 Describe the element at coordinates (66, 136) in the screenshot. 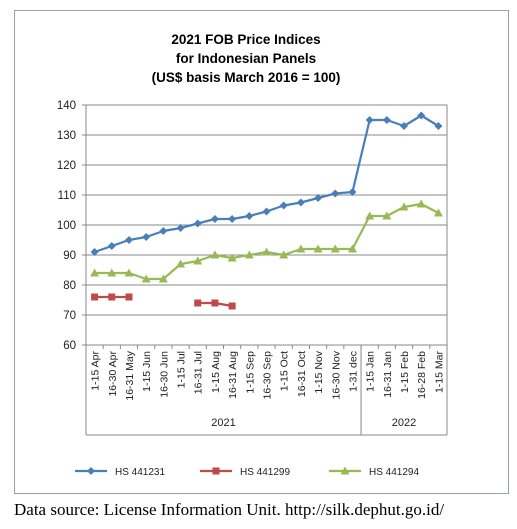

I see `y-tick-label: 130` at that location.